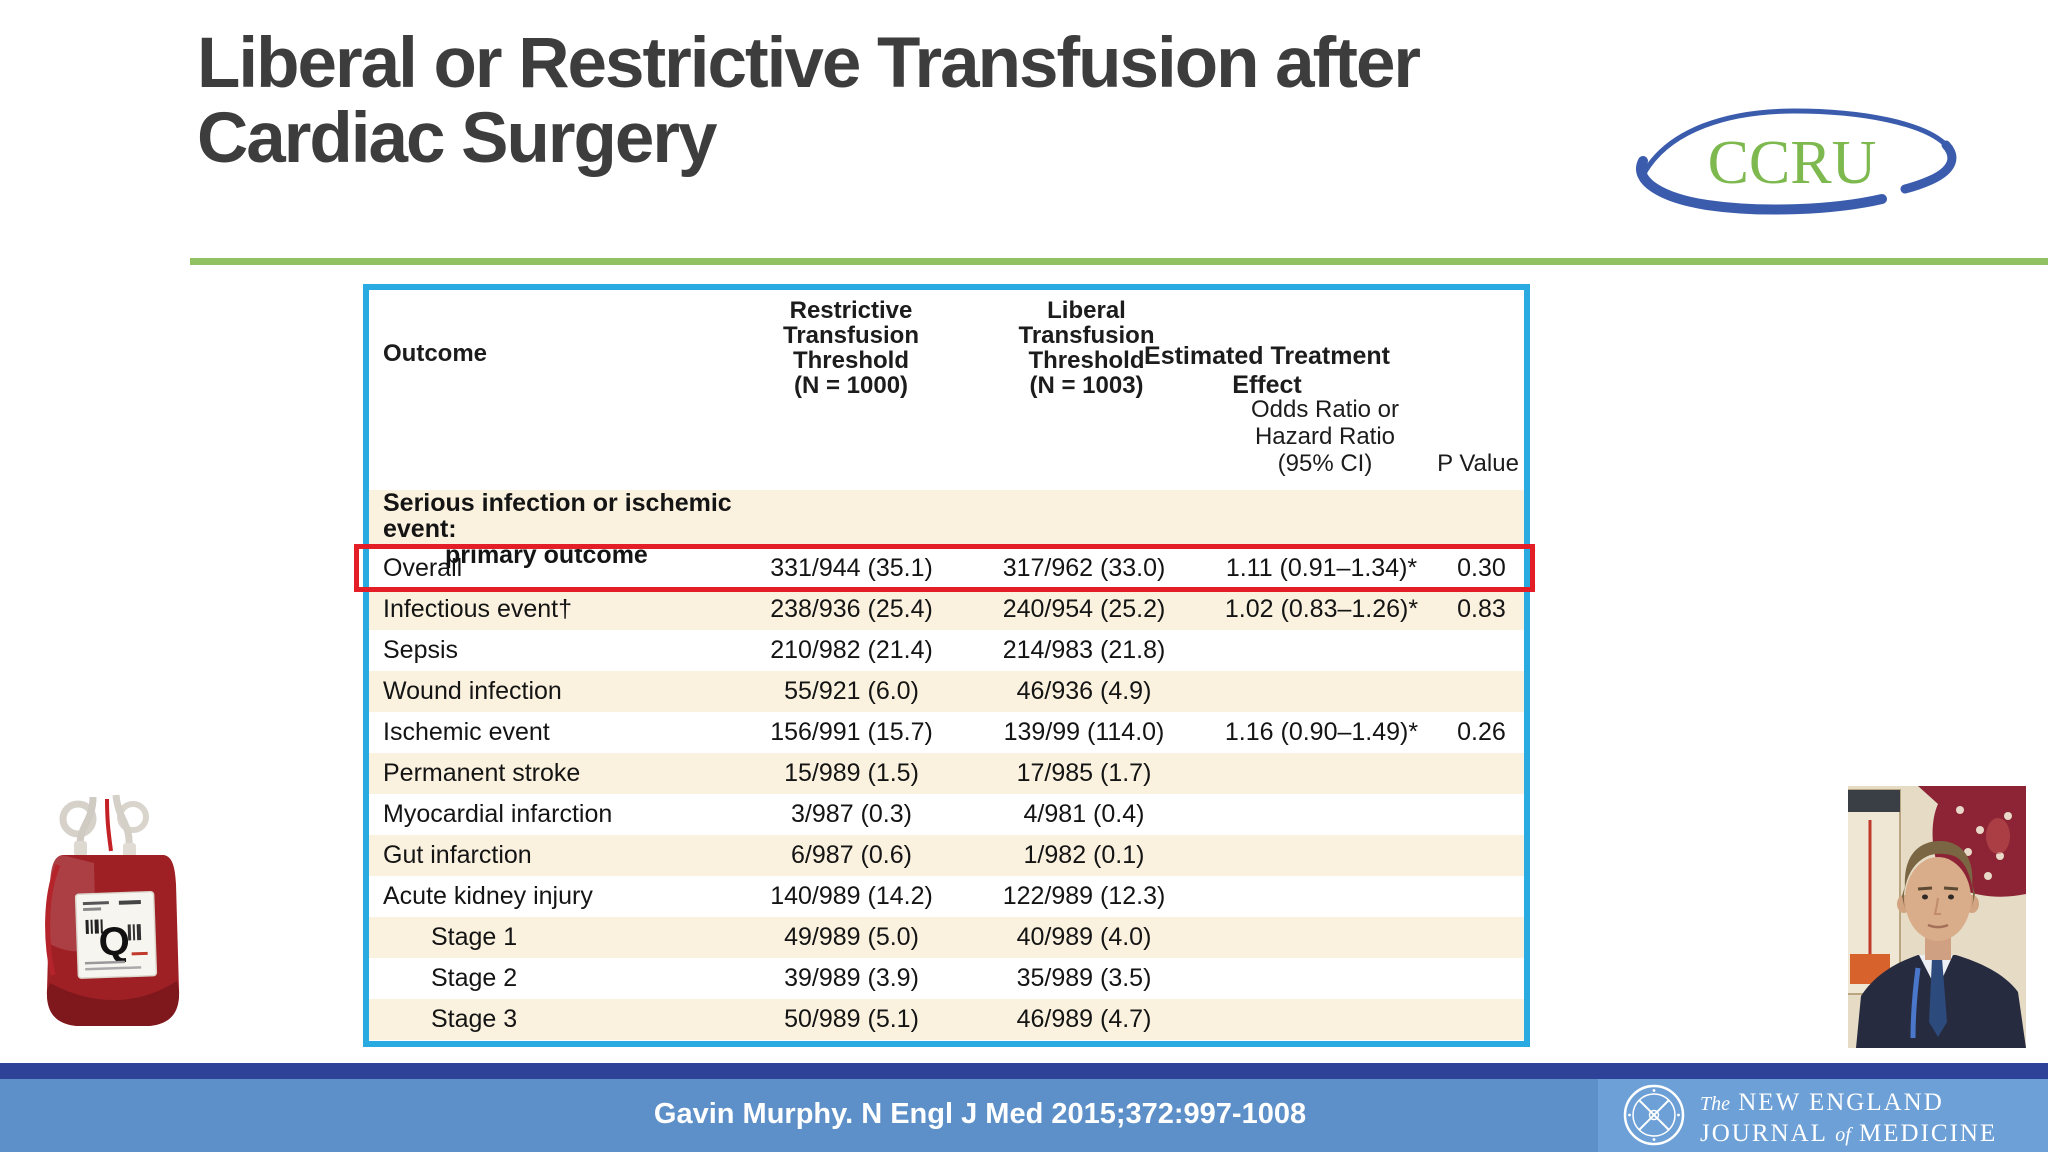 This screenshot has width=2048, height=1152. I want to click on nejm-logo: The NEW ENGLAND JOURNAL of MEDICINE, so click(1848, 1119).